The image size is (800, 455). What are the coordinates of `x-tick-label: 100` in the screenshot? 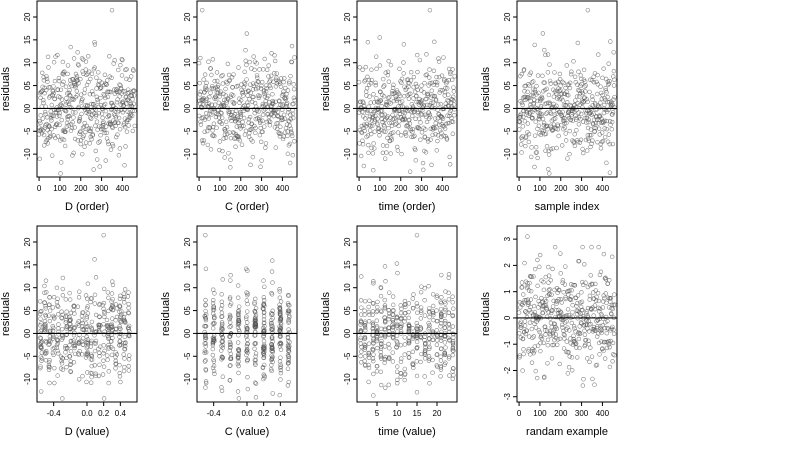 It's located at (60, 188).